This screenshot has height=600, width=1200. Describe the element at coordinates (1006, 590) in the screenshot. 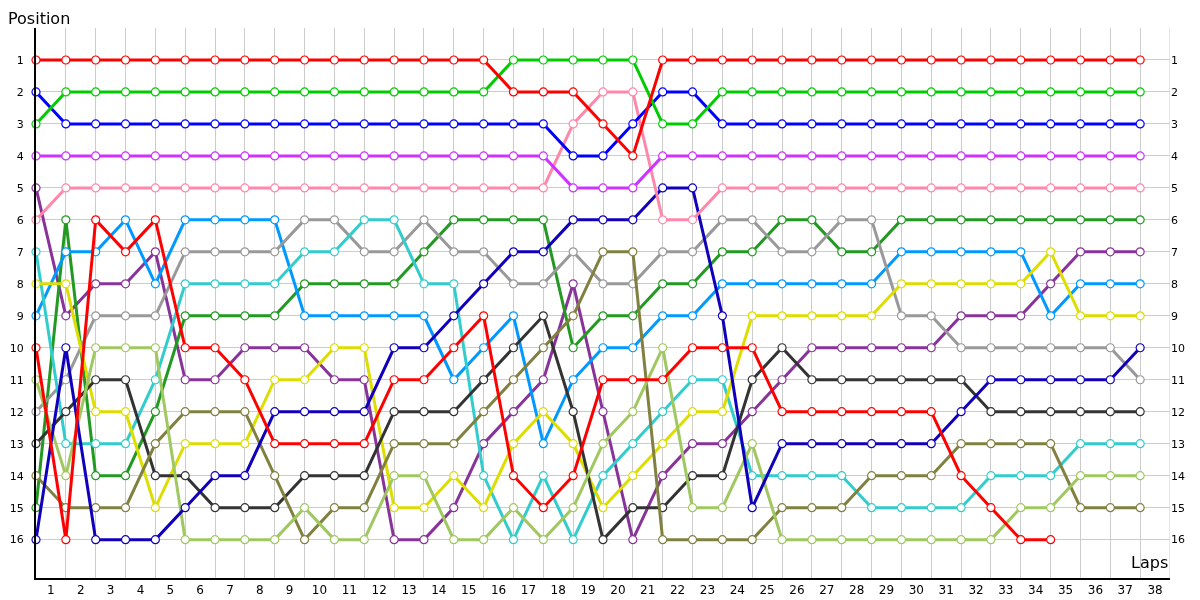

I see `x-tick-label: 33` at that location.